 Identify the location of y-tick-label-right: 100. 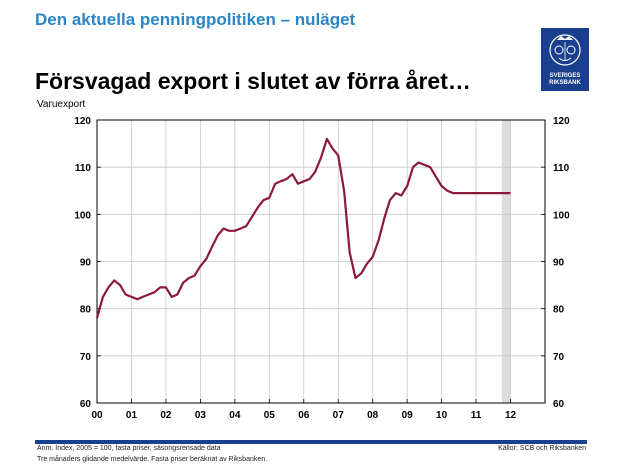
(561, 215).